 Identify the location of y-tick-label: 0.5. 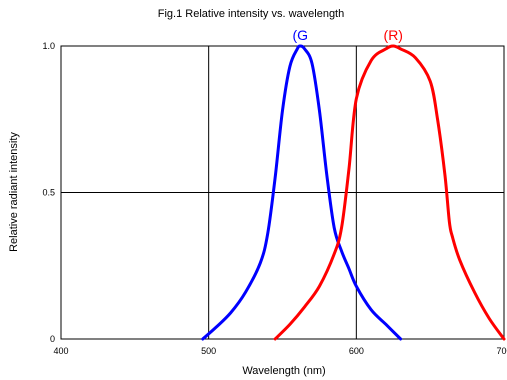
(48, 193).